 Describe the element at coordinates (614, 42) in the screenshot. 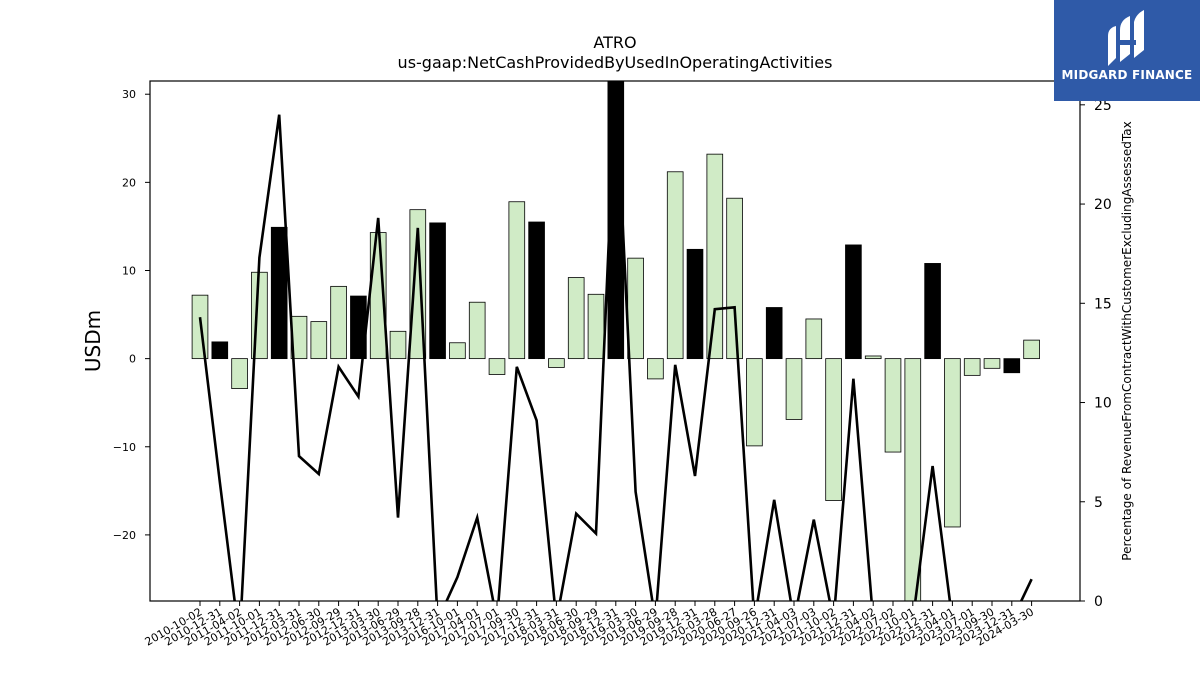

I see `chart-title: ATRO` at that location.